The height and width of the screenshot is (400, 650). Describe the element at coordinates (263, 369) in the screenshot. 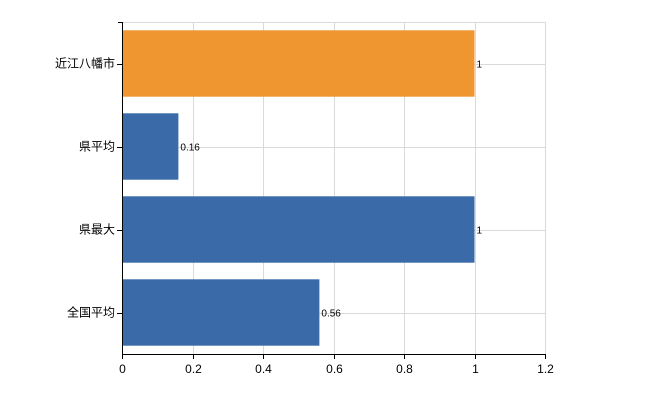

I see `x-tick-label: 0.4` at that location.